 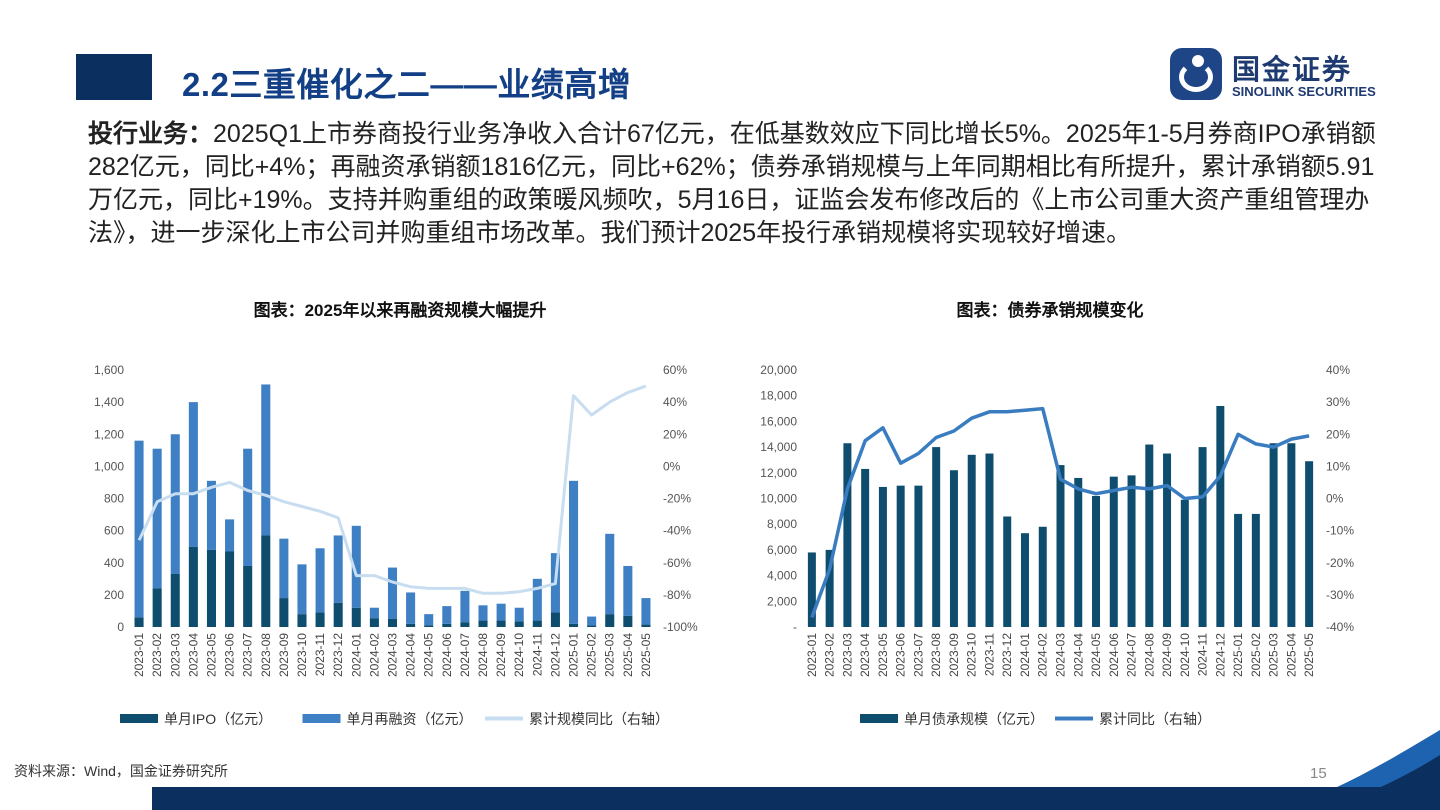 What do you see at coordinates (114, 595) in the screenshot?
I see `y-tick-label: 200` at bounding box center [114, 595].